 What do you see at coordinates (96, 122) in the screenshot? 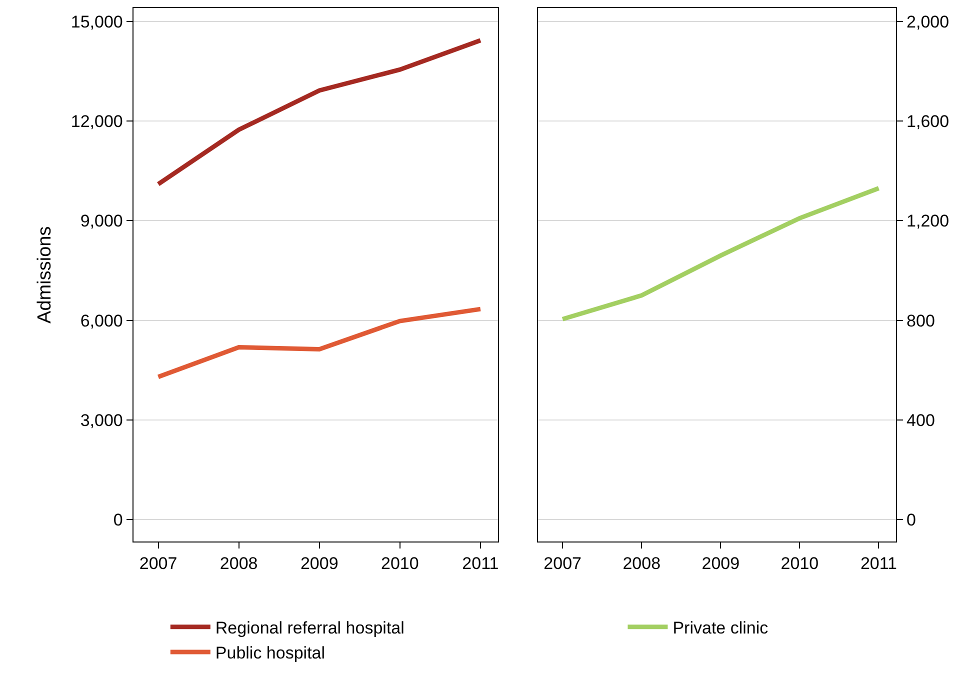
I see `y-tick-label: 12,000` at bounding box center [96, 122].